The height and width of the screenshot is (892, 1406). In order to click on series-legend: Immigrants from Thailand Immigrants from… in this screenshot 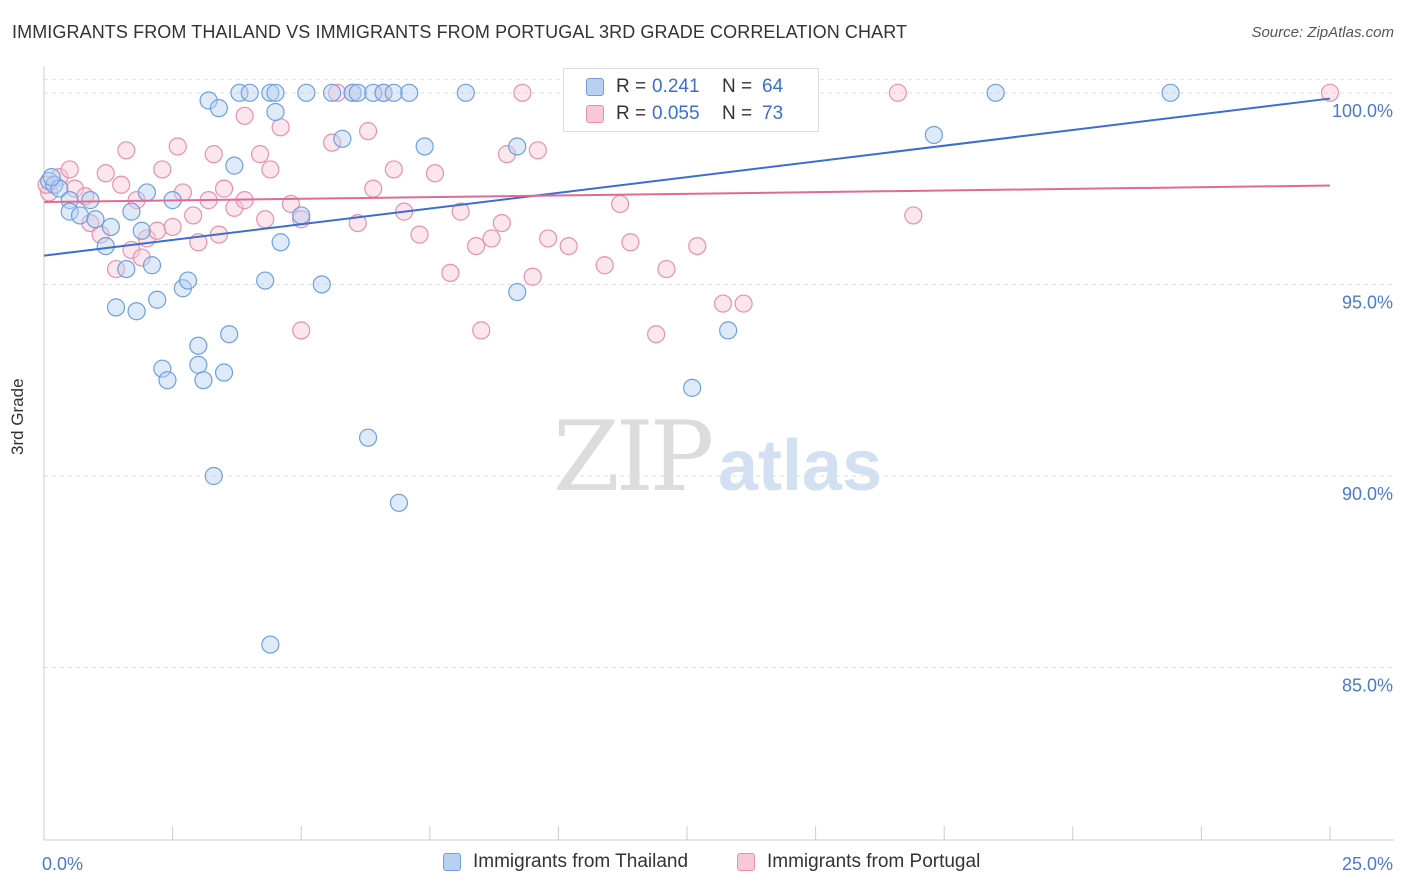, I will do `click(703, 864)`.